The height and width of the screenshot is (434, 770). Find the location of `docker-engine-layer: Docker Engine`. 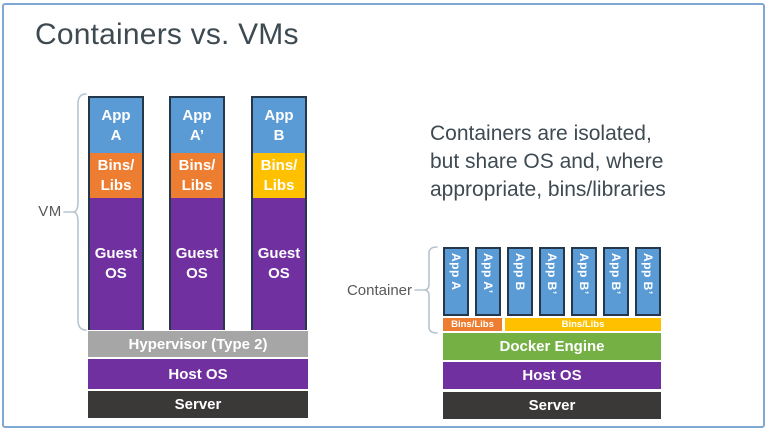

docker-engine-layer: Docker Engine is located at coordinates (552, 346).